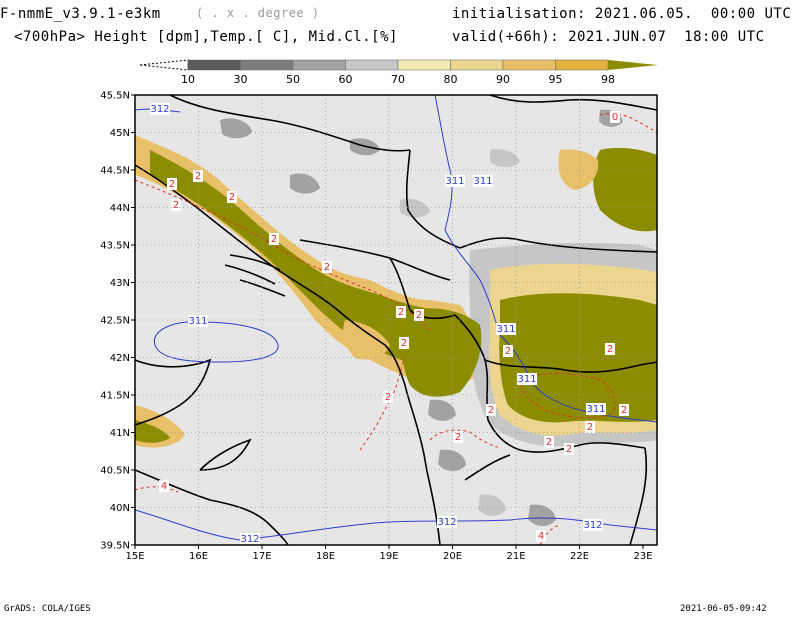 The height and width of the screenshot is (618, 800). I want to click on footer-timestamp: 2021-06-05-09:42, so click(723, 609).